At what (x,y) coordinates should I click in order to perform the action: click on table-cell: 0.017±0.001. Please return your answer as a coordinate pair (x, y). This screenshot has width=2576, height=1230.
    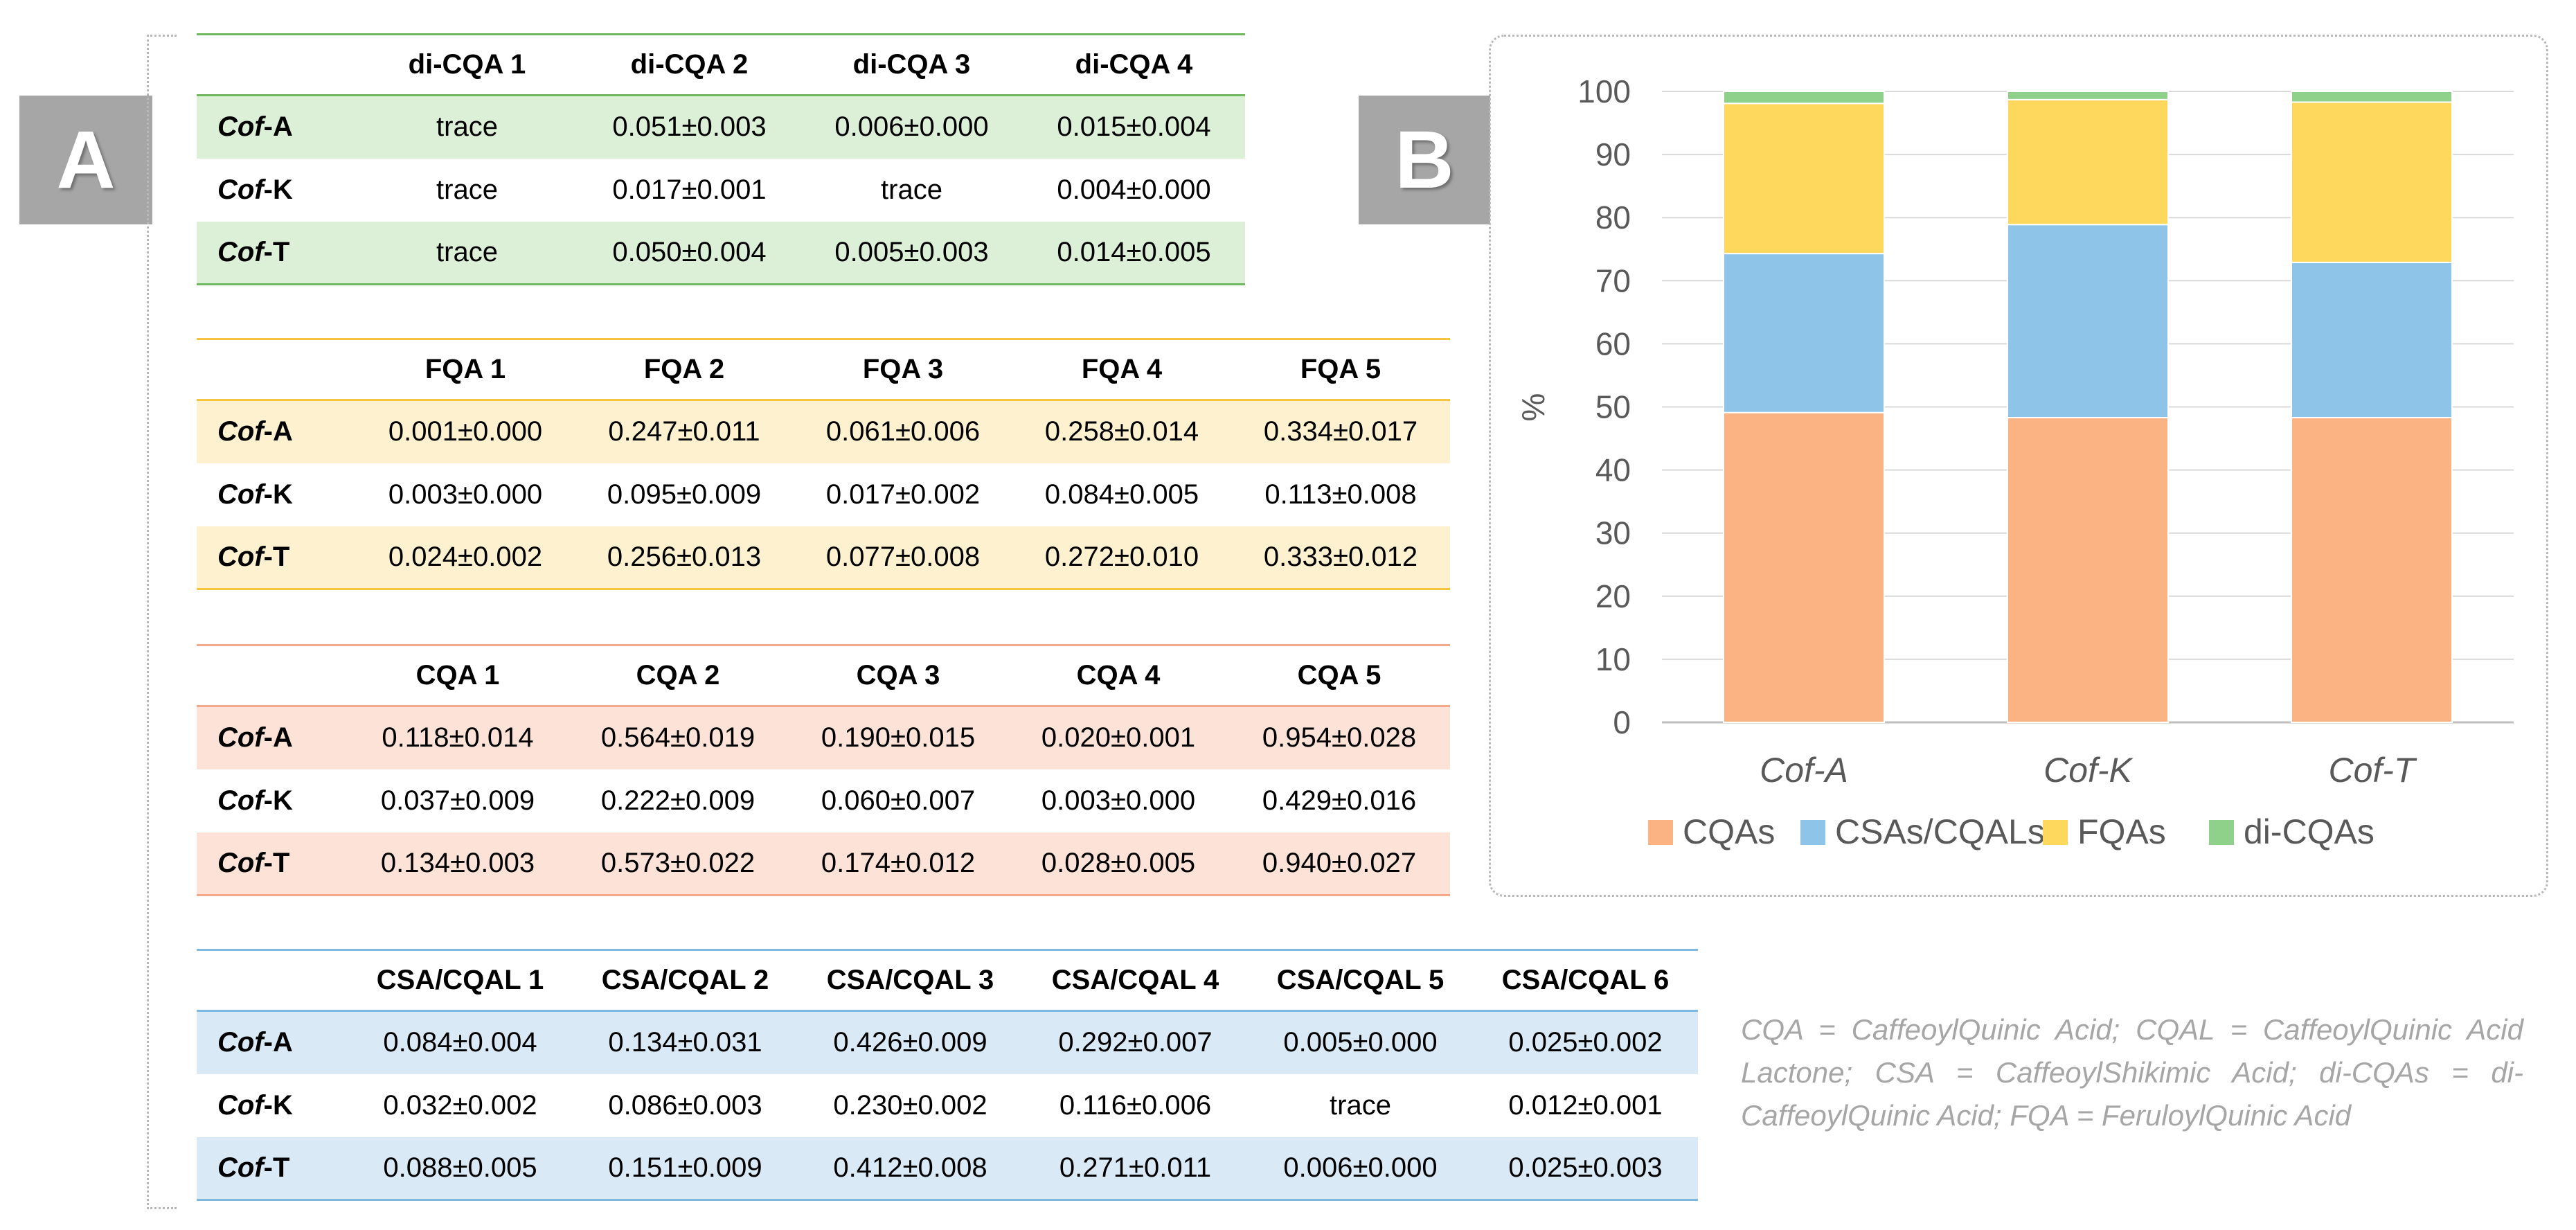
    Looking at the image, I should click on (690, 189).